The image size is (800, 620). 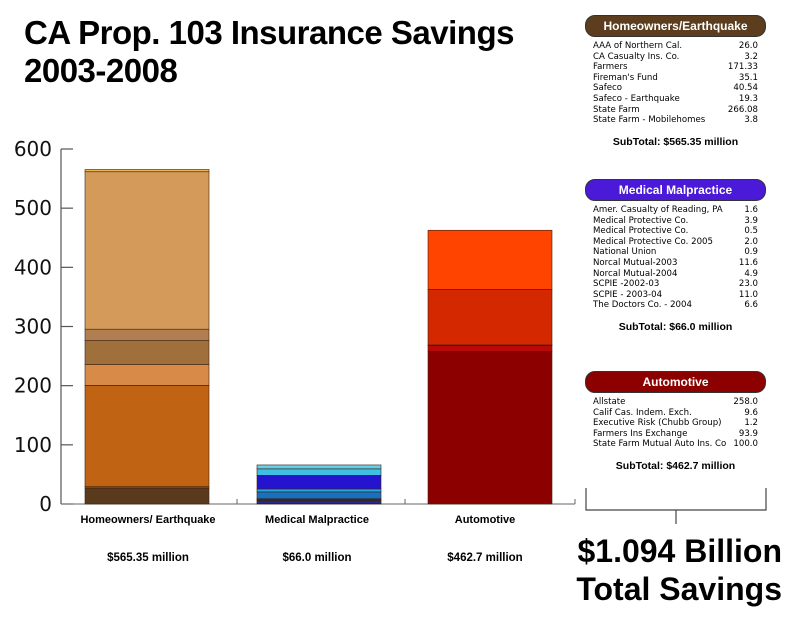 I want to click on row-value: 9.6, so click(x=751, y=412).